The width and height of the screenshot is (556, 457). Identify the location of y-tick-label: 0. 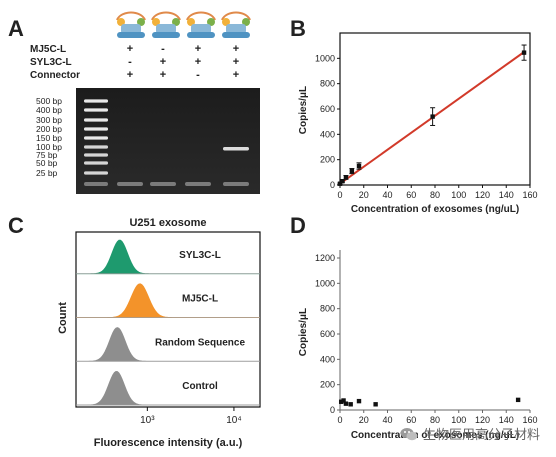
(332, 185).